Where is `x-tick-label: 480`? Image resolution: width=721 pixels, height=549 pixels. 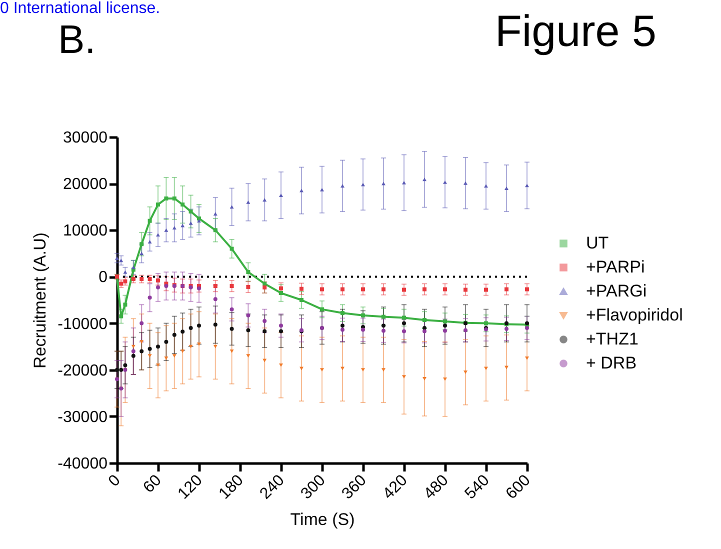
x-tick-label: 480 is located at coordinates (436, 487).